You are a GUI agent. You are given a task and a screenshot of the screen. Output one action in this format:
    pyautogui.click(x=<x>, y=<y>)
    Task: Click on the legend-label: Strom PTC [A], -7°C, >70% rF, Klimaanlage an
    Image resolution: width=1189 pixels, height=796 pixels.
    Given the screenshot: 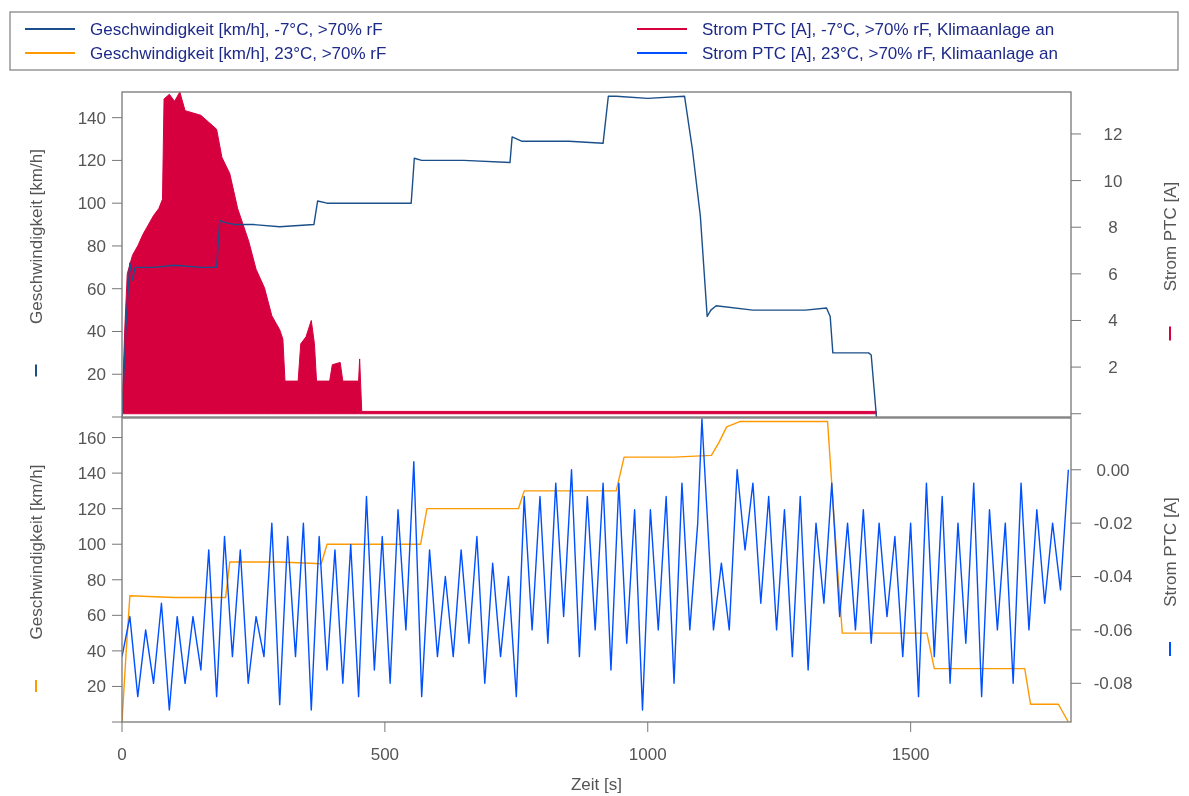 What is the action you would take?
    pyautogui.click(x=878, y=29)
    